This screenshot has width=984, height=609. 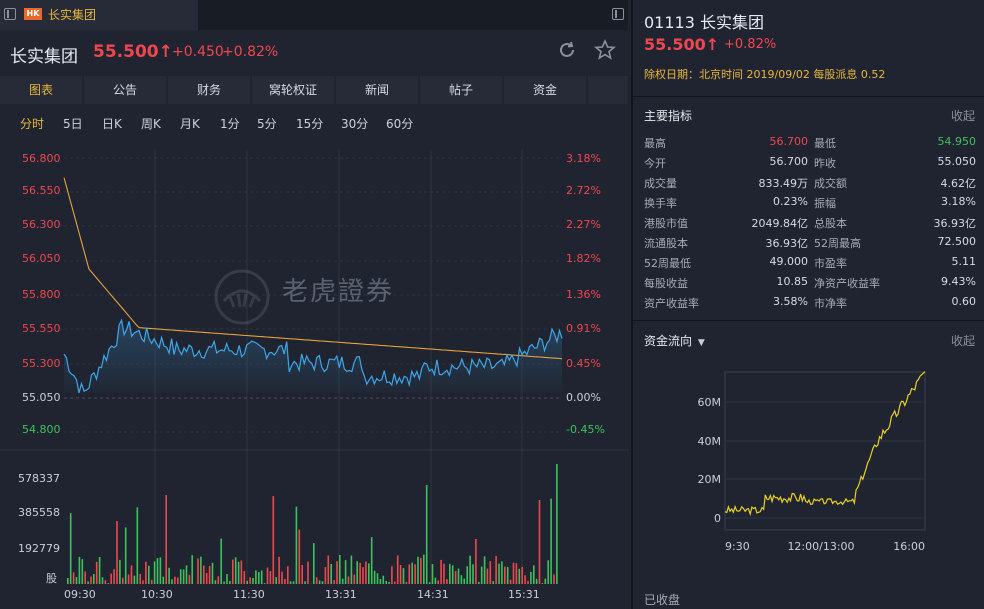 What do you see at coordinates (820, 546) in the screenshot?
I see `flow-x-tick: 12:00/13:00` at bounding box center [820, 546].